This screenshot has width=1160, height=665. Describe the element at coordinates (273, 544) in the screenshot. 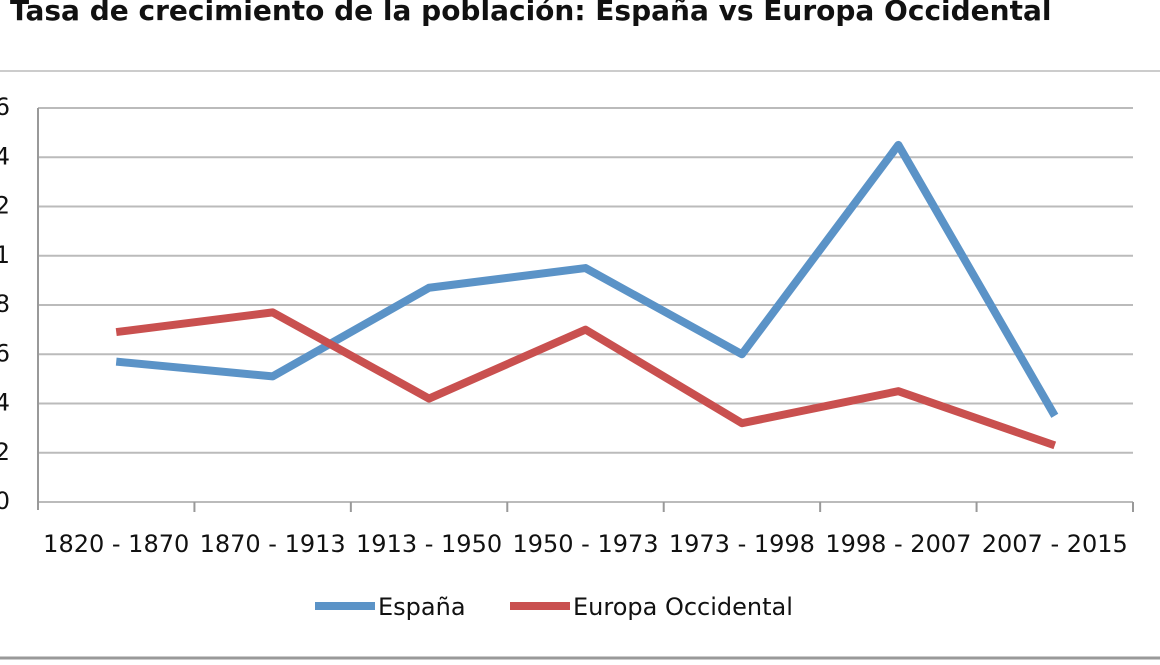

I see `x-tick-label: 1870 - 1913` at that location.